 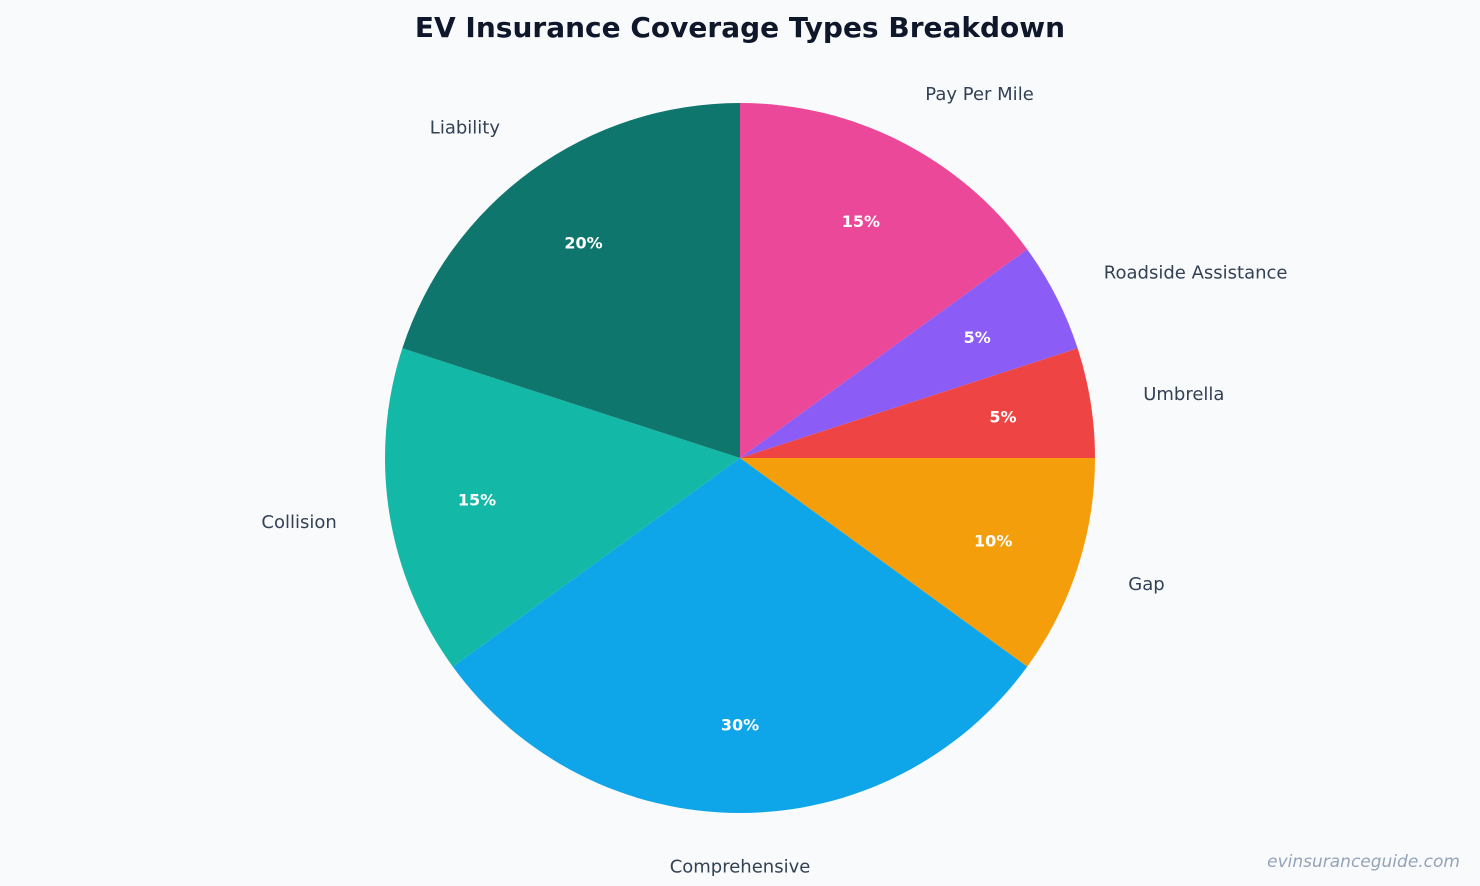 I want to click on pie-slice-umbrella, so click(x=917, y=403).